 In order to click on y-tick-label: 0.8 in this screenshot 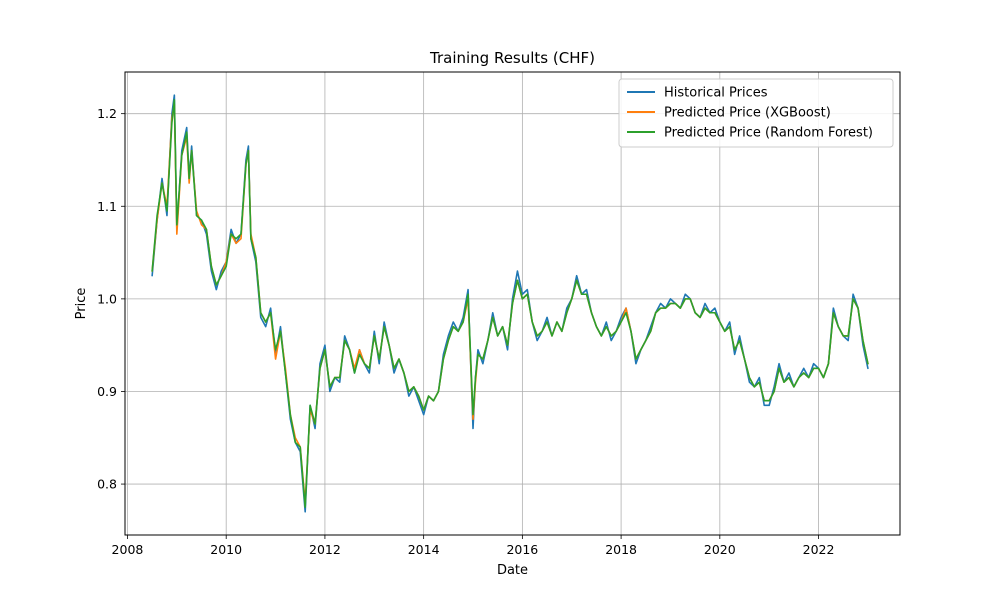, I will do `click(107, 484)`.